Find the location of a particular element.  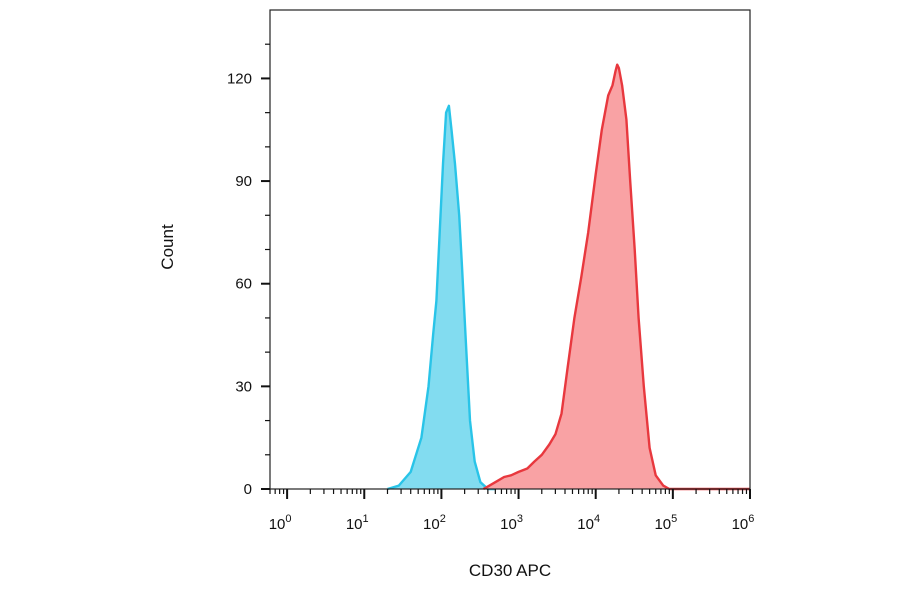

x-tick-label-4: 10⁴ is located at coordinates (588, 523).